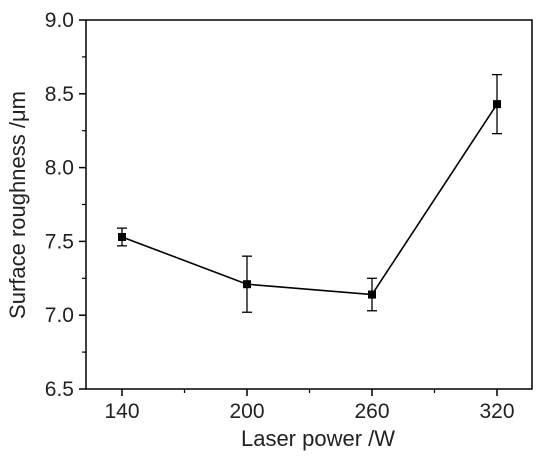  Describe the element at coordinates (59, 94) in the screenshot. I see `y-tick-label: 8.5` at that location.